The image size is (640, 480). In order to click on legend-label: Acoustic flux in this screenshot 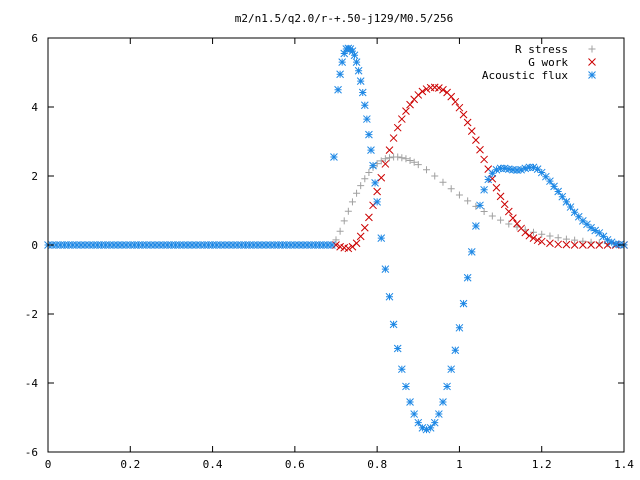, I will do `click(525, 75)`.